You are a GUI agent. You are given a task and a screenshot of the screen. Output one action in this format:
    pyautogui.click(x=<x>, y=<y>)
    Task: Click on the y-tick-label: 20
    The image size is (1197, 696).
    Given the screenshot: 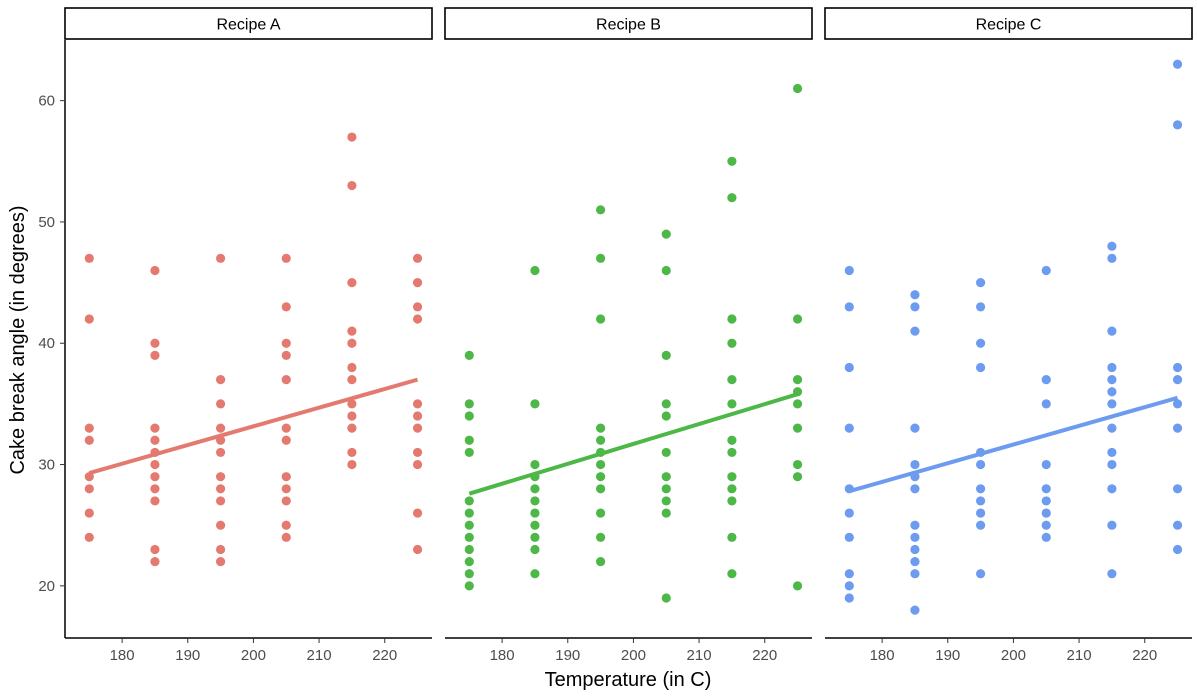 What is the action you would take?
    pyautogui.click(x=46, y=586)
    